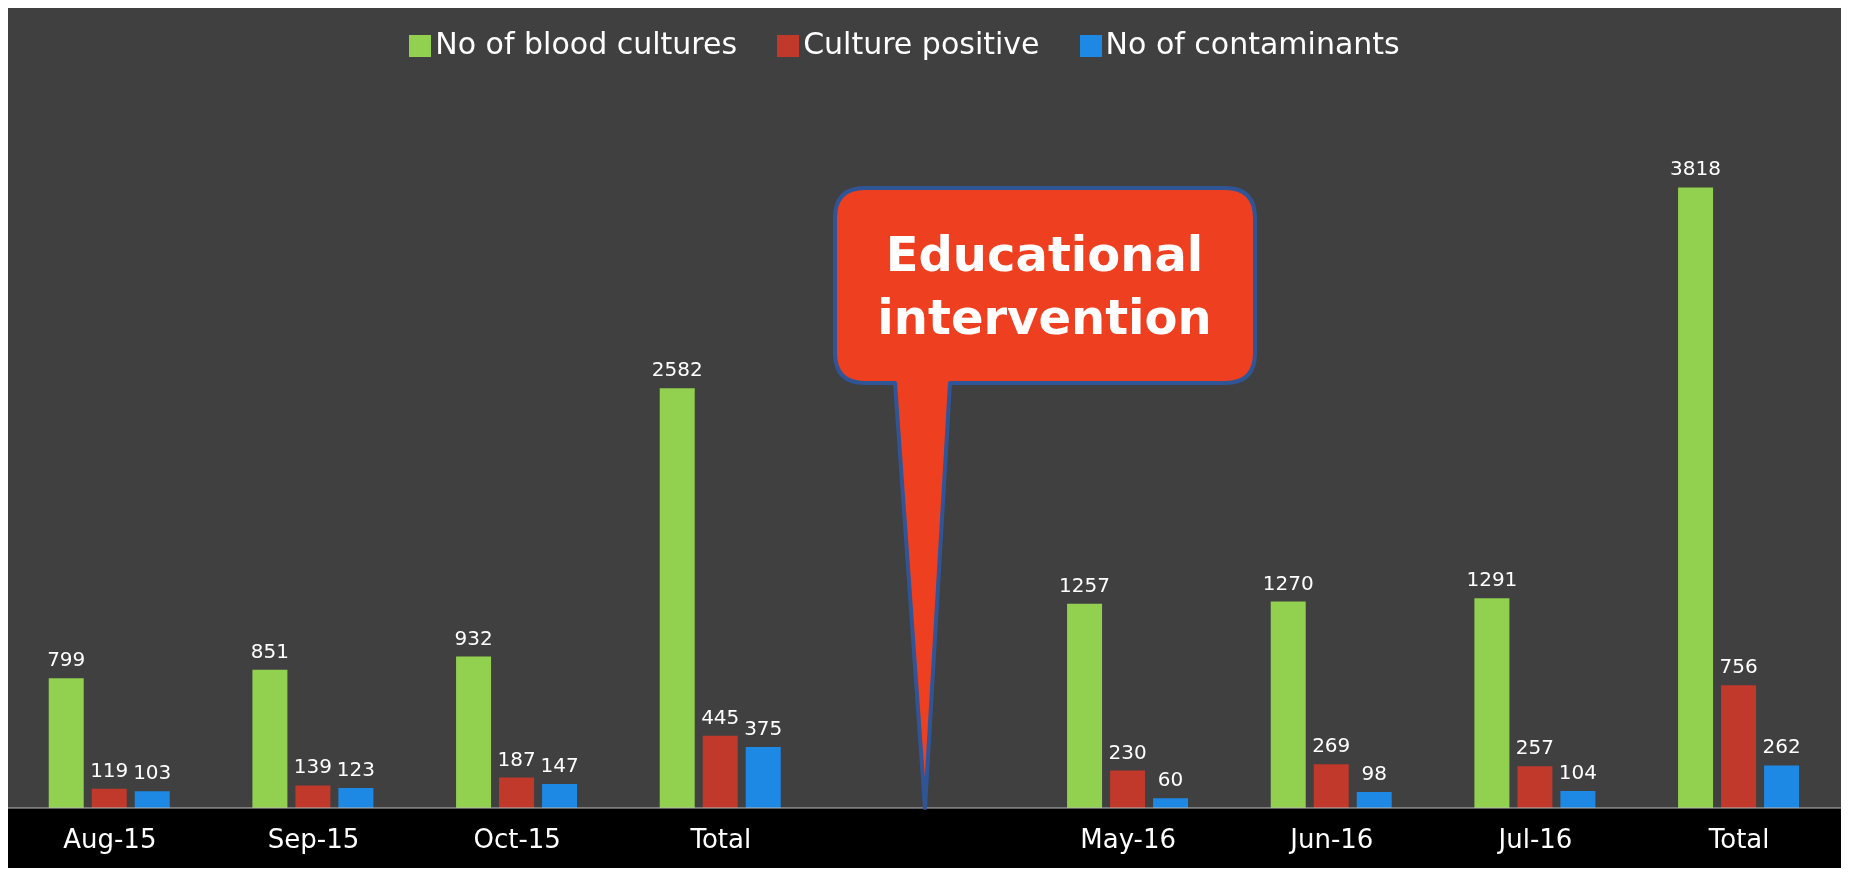 This screenshot has height=879, width=1849. Describe the element at coordinates (1492, 579) in the screenshot. I see `data-label: 1291` at that location.